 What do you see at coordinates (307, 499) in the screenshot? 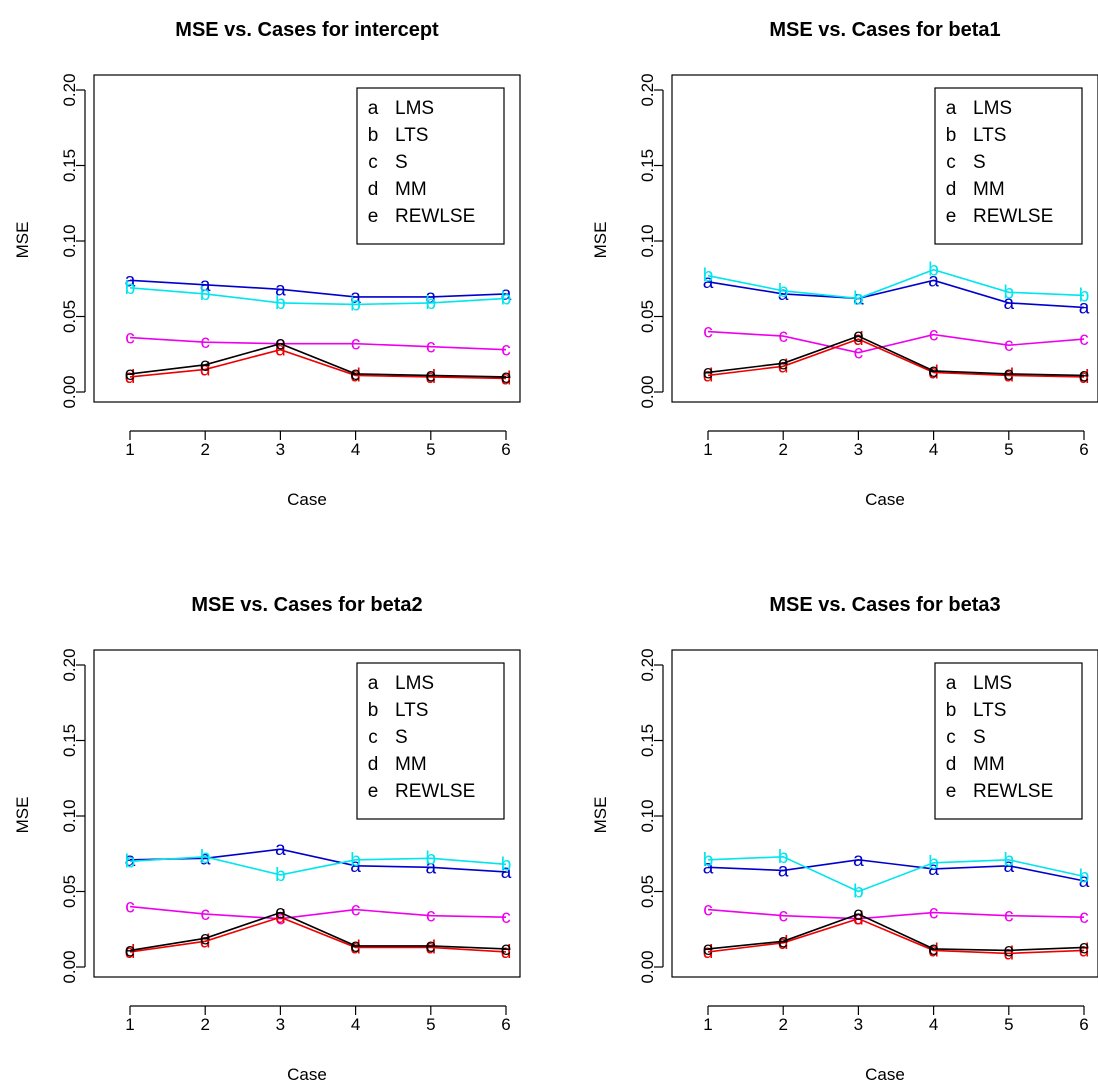
I see `x-axis-label: Case` at bounding box center [307, 499].